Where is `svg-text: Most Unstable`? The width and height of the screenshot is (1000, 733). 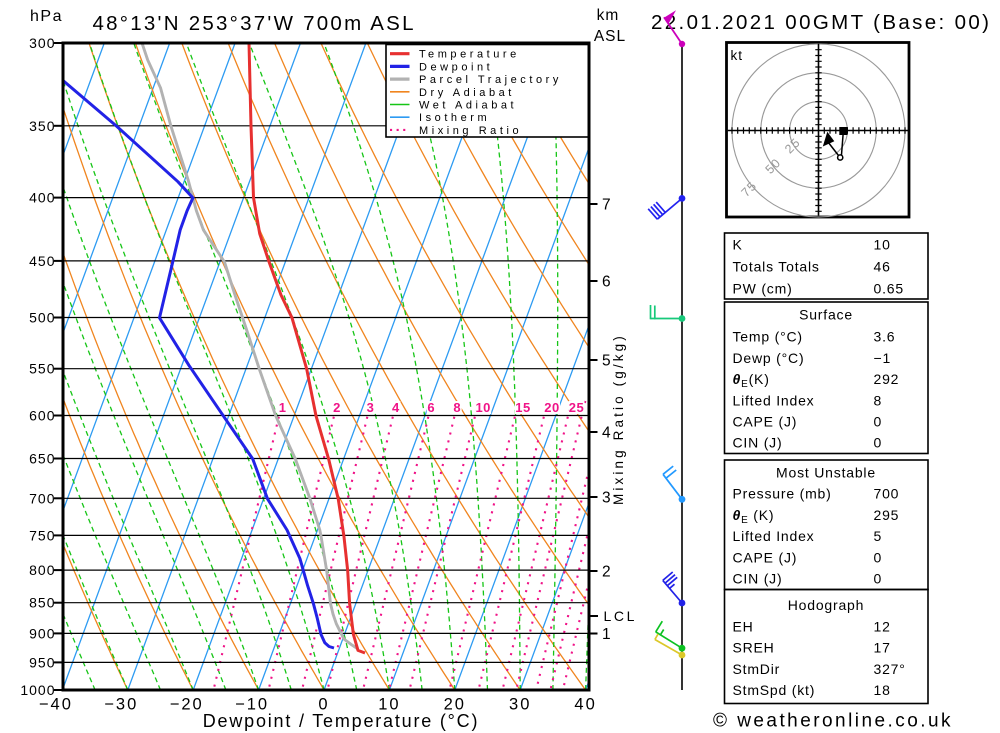 svg-text: Most Unstable is located at coordinates (826, 473).